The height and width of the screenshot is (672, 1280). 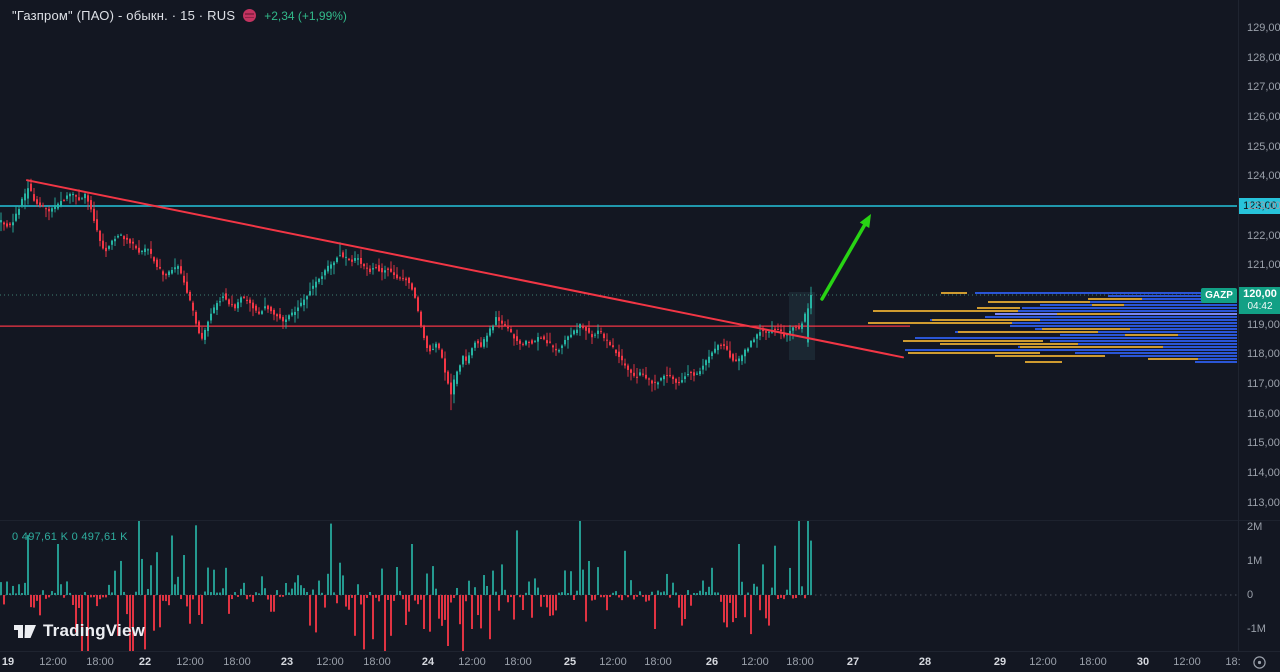 What do you see at coordinates (1263, 502) in the screenshot?
I see `price-axis-label: 113,00` at bounding box center [1263, 502].